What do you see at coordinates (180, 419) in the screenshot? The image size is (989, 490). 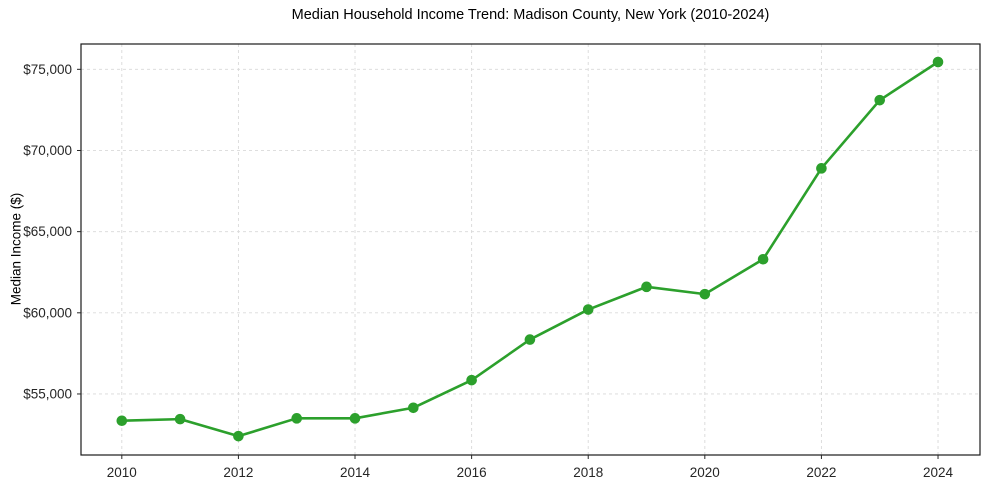 I see `data-point-2011` at bounding box center [180, 419].